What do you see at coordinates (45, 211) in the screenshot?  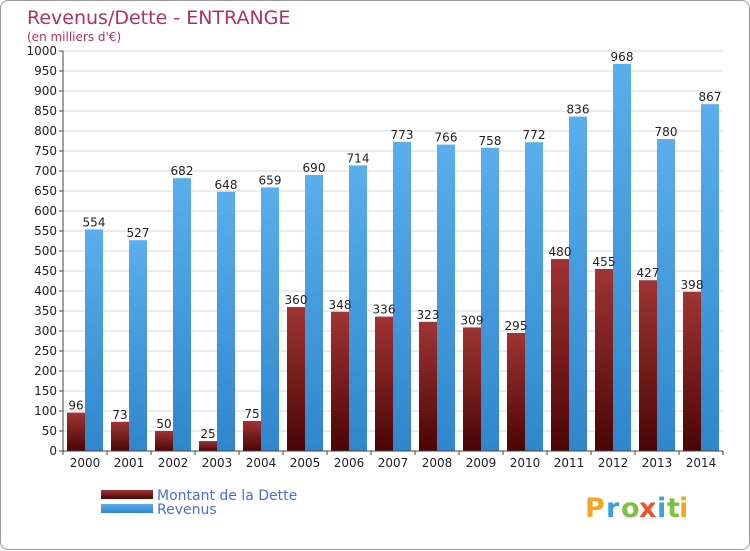 I see `y-tick-label: 600` at bounding box center [45, 211].